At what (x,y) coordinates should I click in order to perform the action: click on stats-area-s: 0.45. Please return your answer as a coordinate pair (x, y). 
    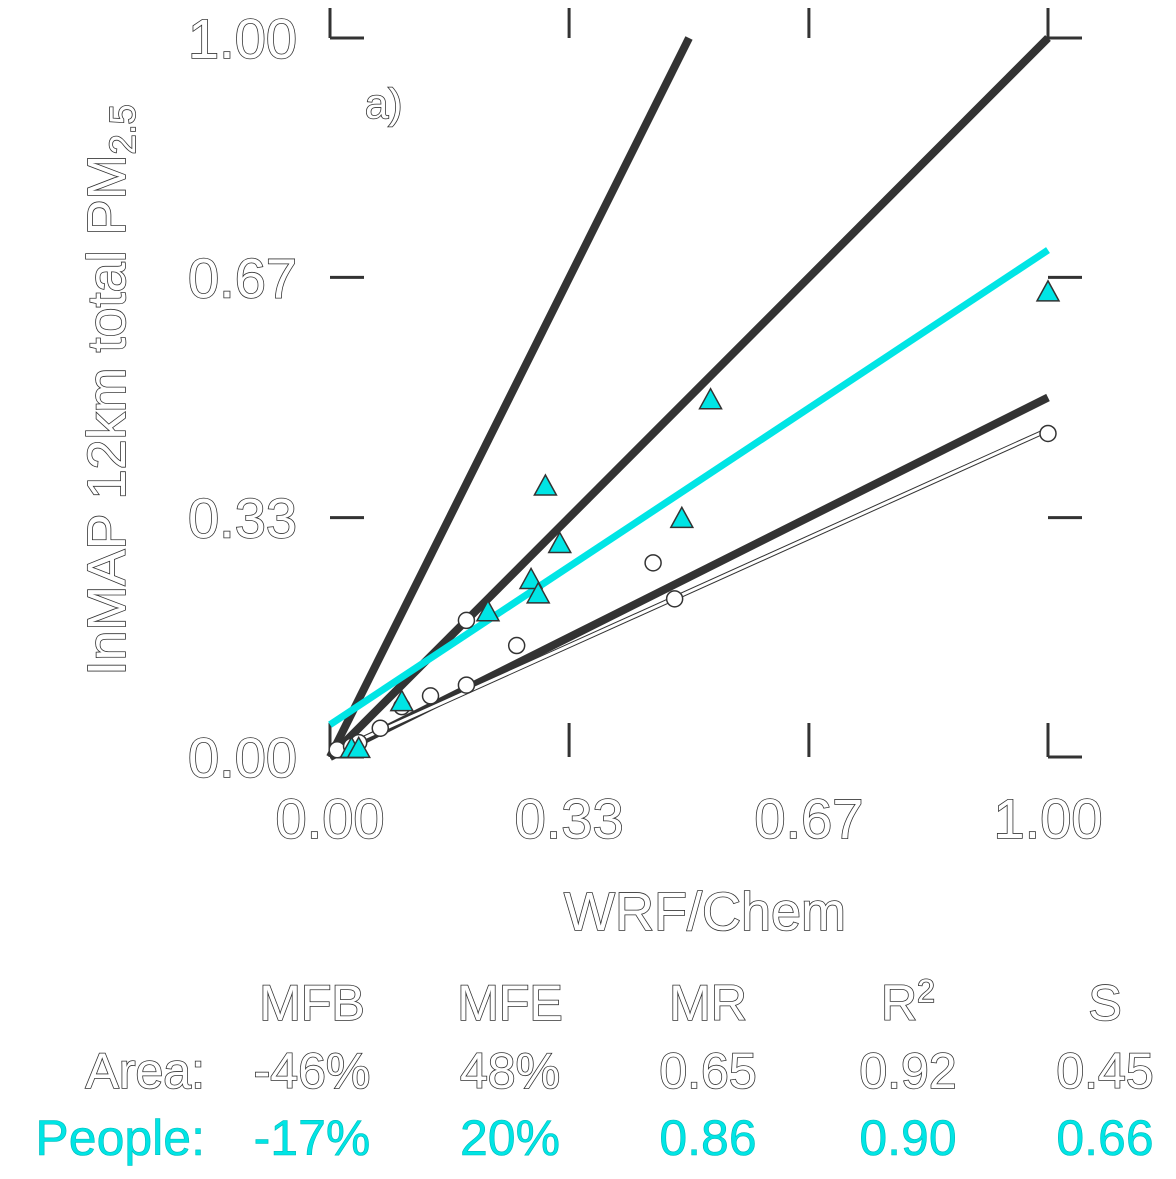
    Looking at the image, I should click on (1104, 1071).